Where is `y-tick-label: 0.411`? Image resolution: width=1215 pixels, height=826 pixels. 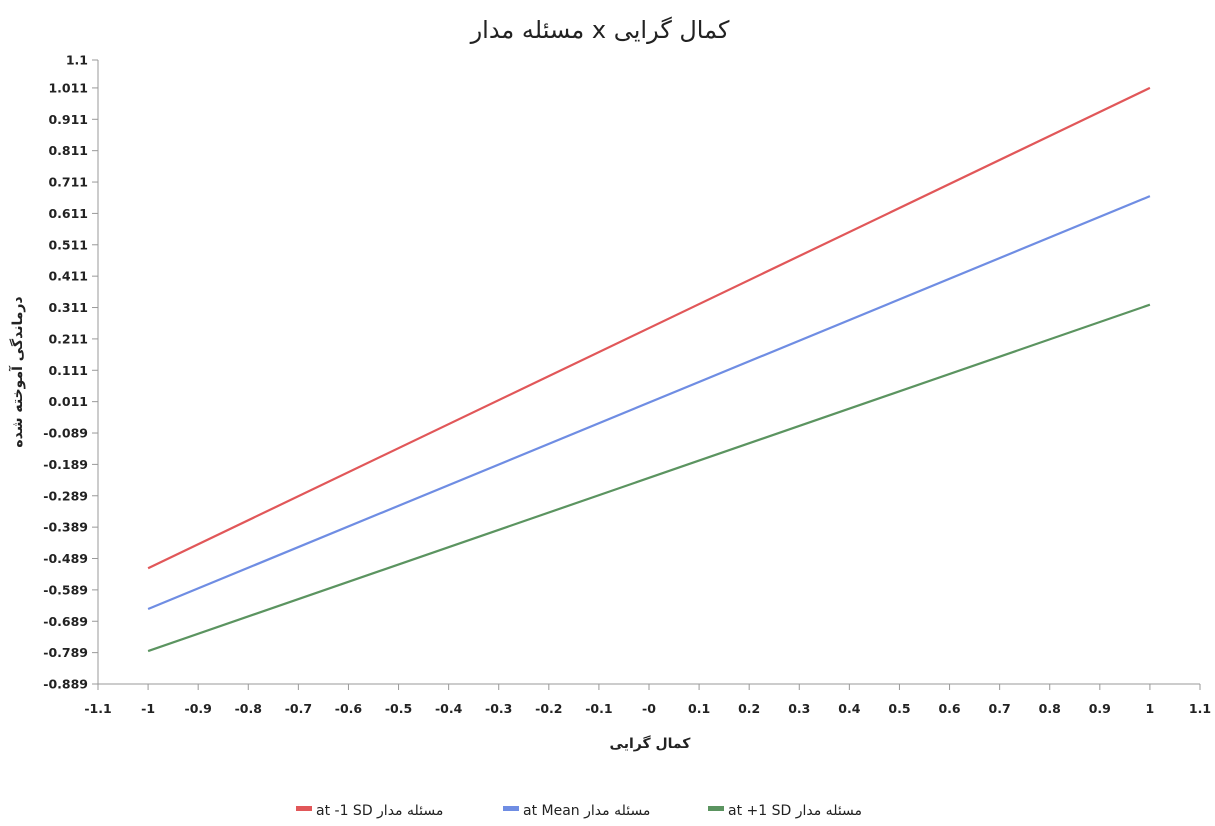
y-tick-label: 0.411 is located at coordinates (68, 276).